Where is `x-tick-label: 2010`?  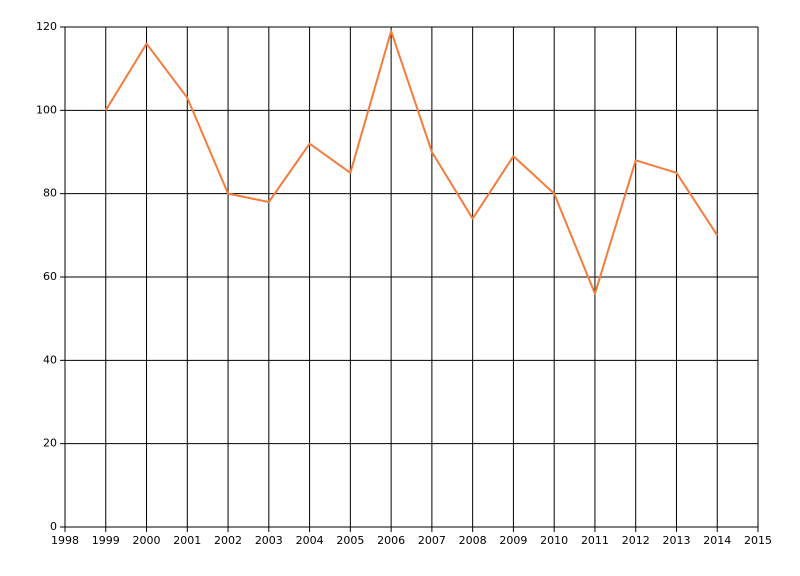
x-tick-label: 2010 is located at coordinates (554, 540).